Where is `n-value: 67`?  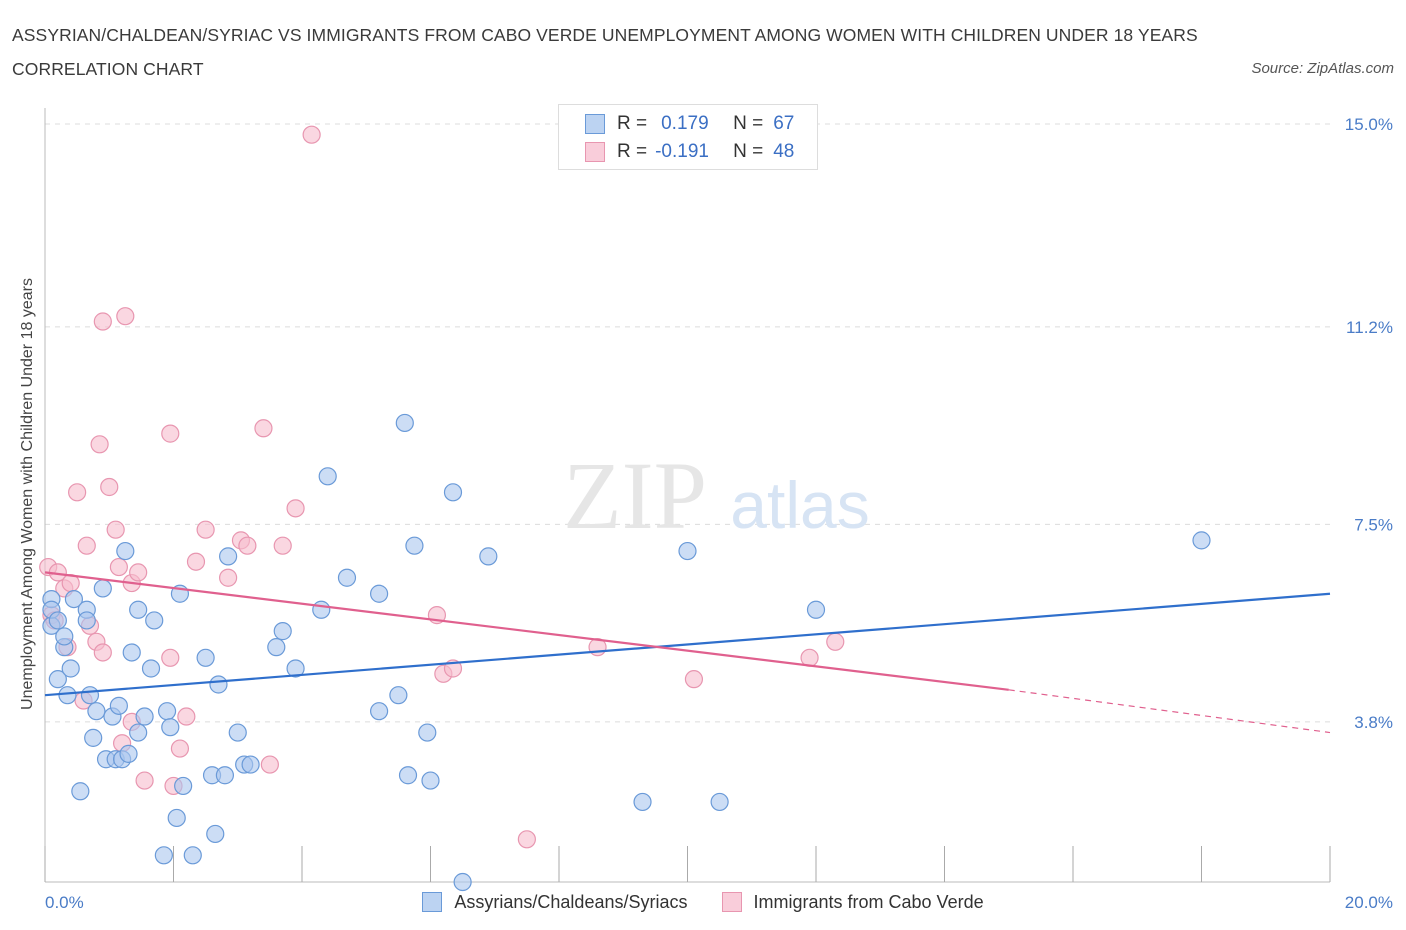 n-value: 67 is located at coordinates (784, 123).